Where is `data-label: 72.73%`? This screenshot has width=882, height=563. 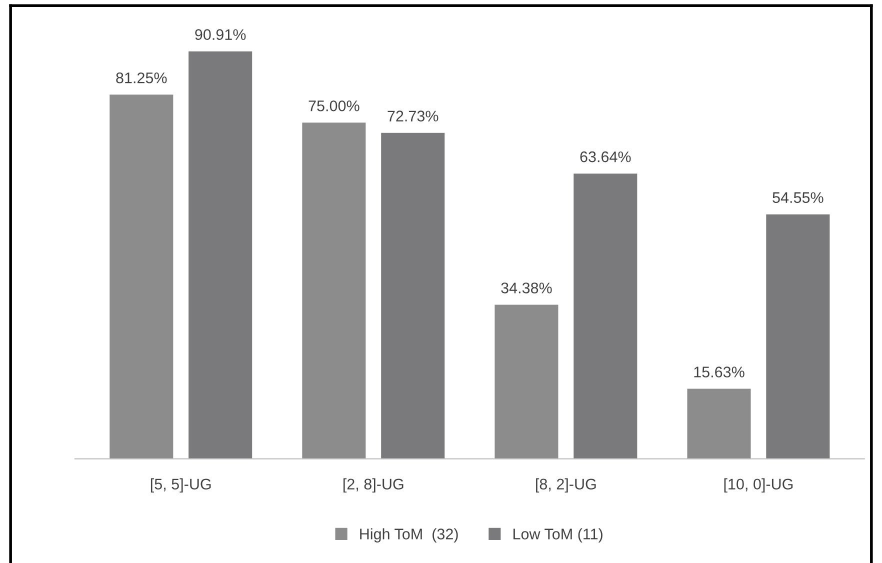
data-label: 72.73% is located at coordinates (413, 116).